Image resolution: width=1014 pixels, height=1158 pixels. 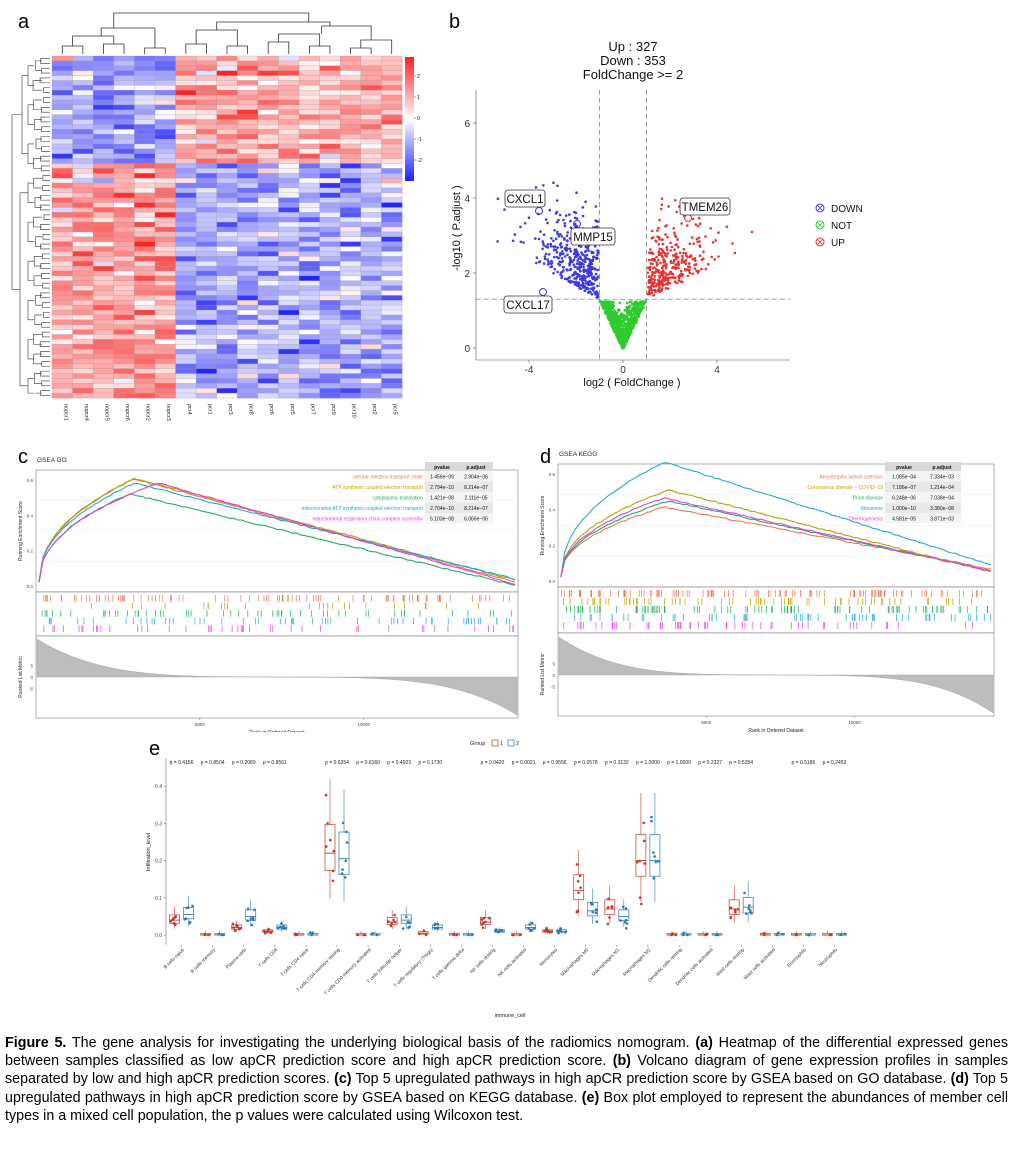 I want to click on pathway-name: Amyotrophic lateral sclerosis, so click(x=851, y=478).